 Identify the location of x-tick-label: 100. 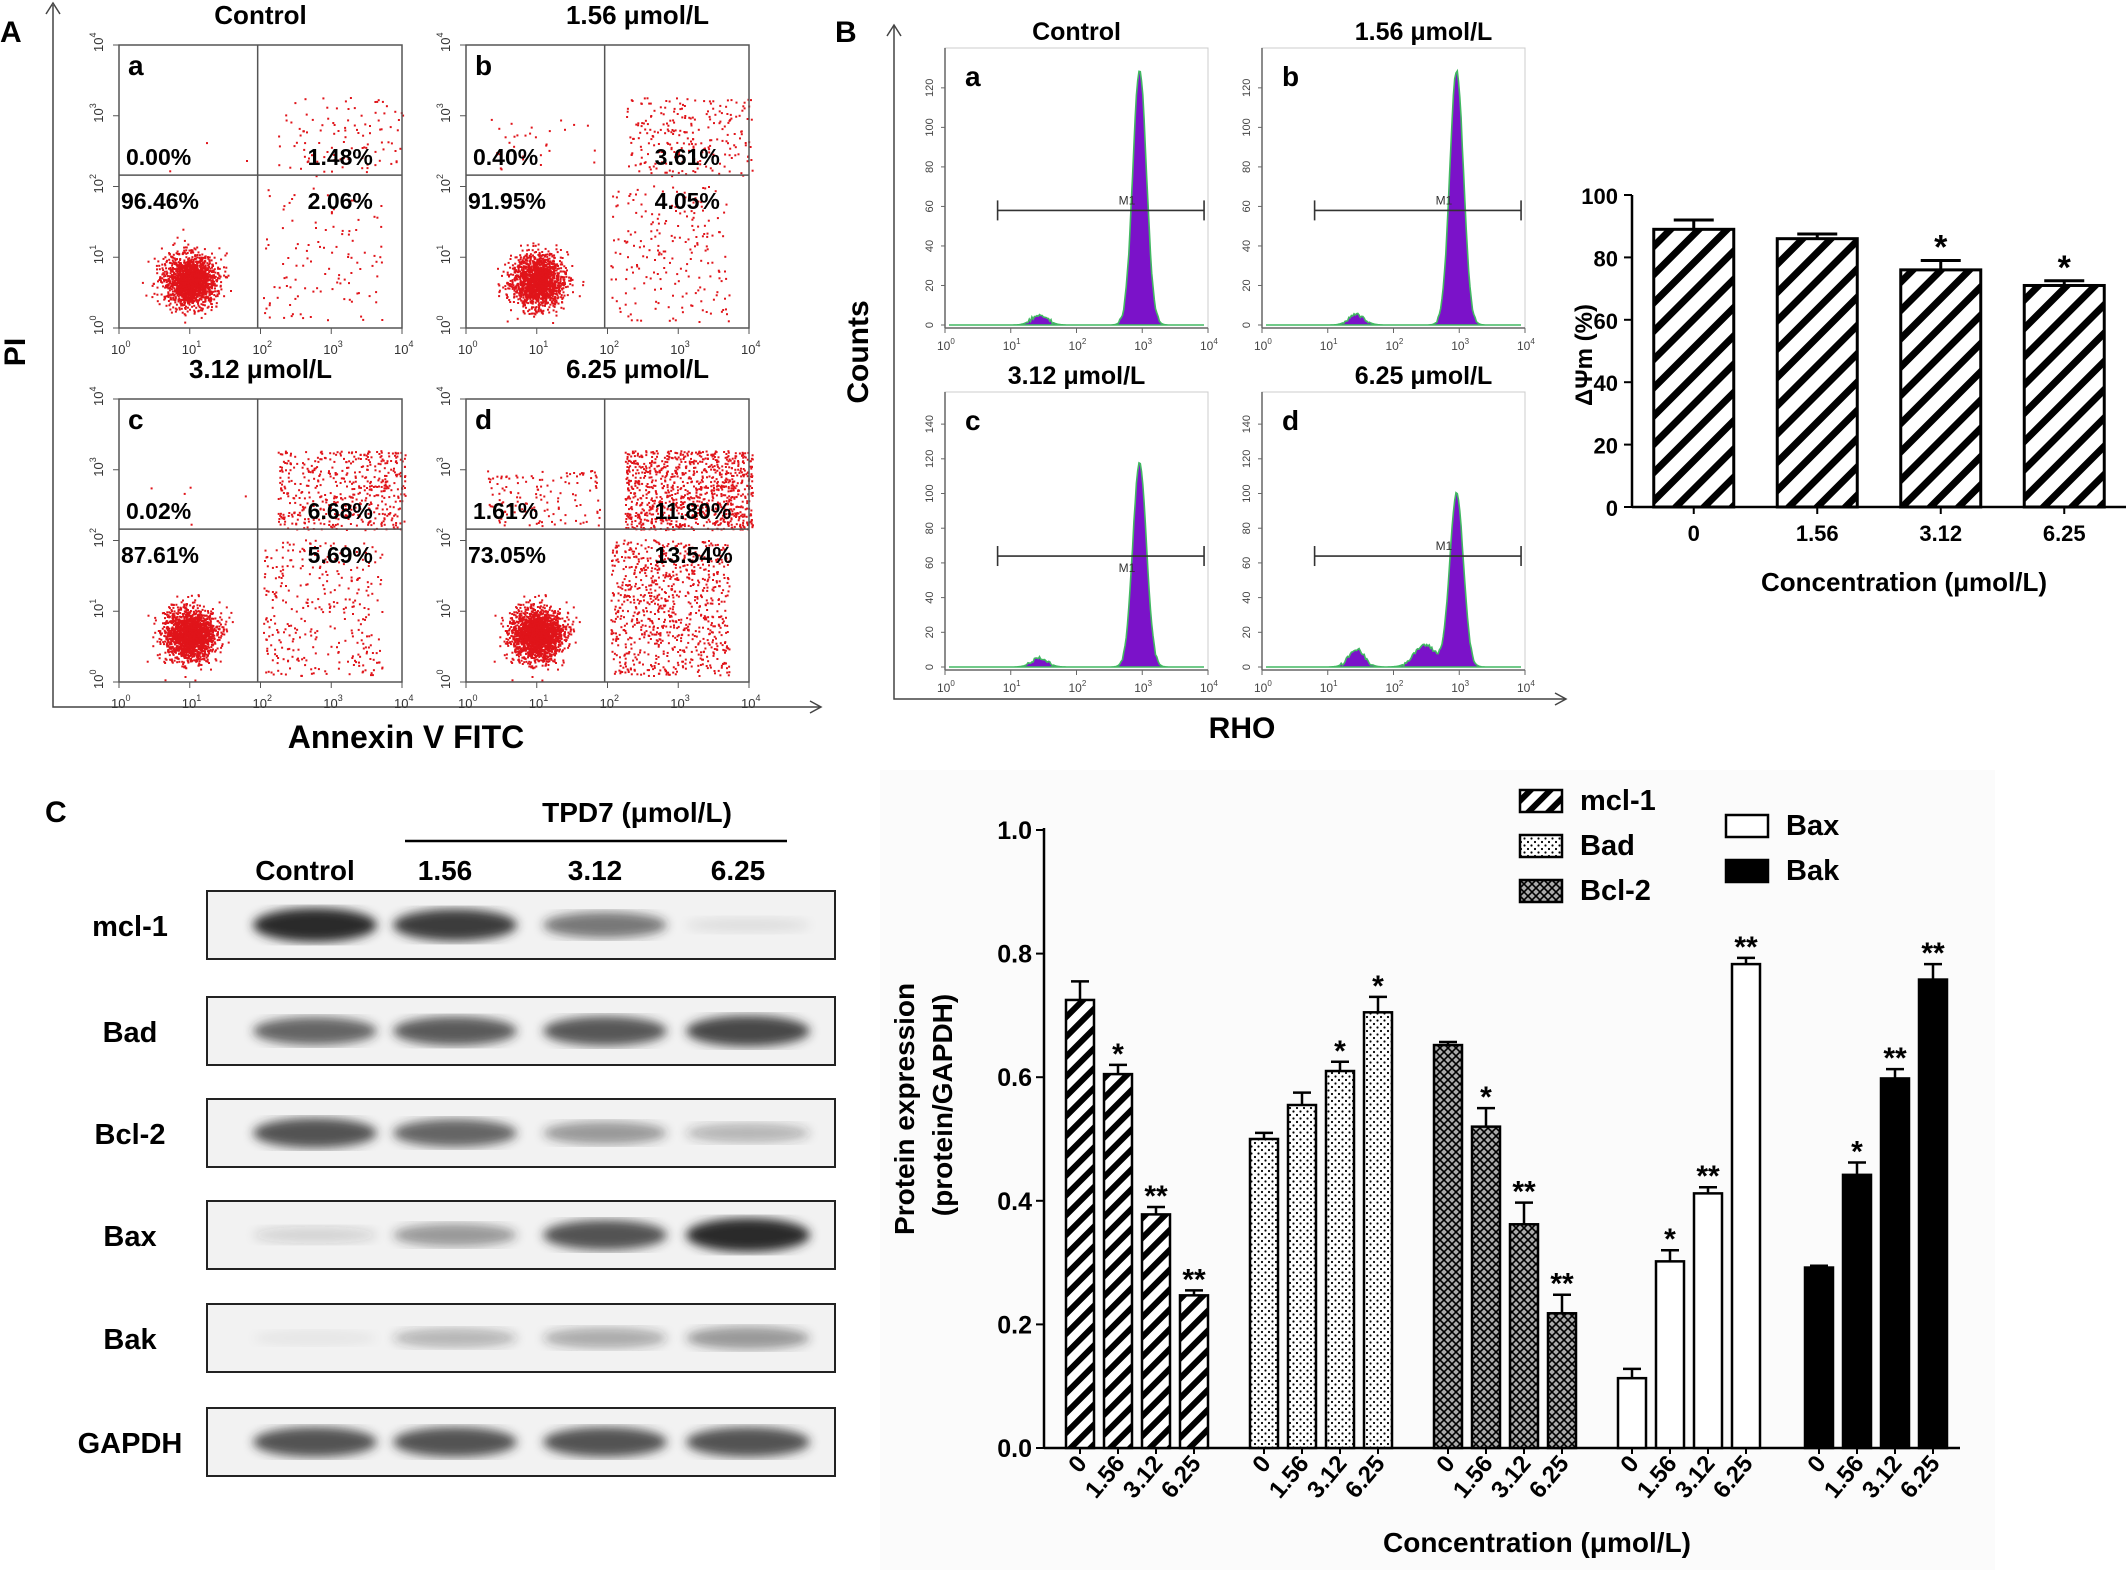
(467, 348).